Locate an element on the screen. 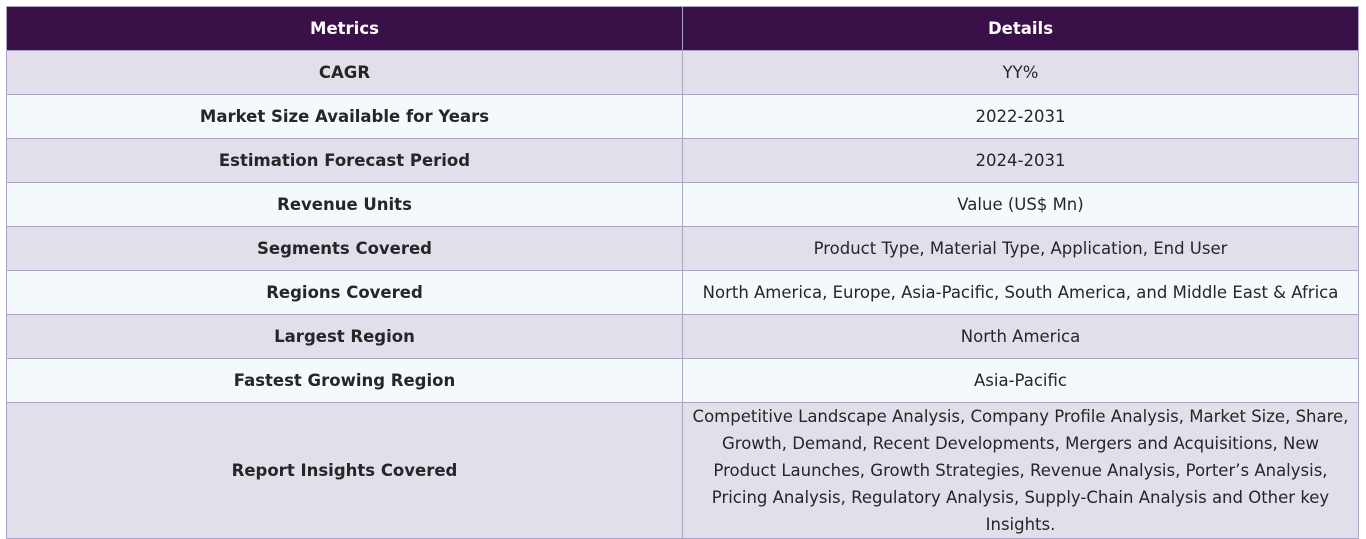 The image size is (1366, 539). metric-cell: Segments Covered is located at coordinates (344, 248).